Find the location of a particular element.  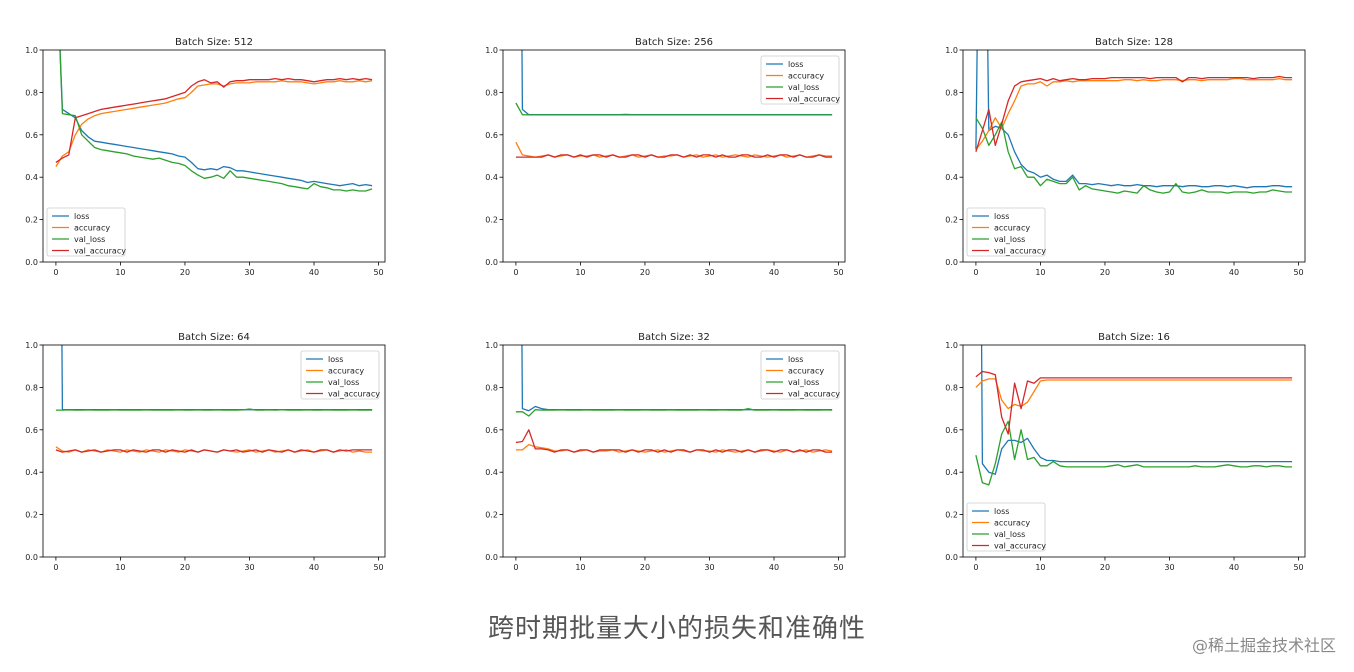

chart-title: Batch Size: 64 is located at coordinates (214, 337).